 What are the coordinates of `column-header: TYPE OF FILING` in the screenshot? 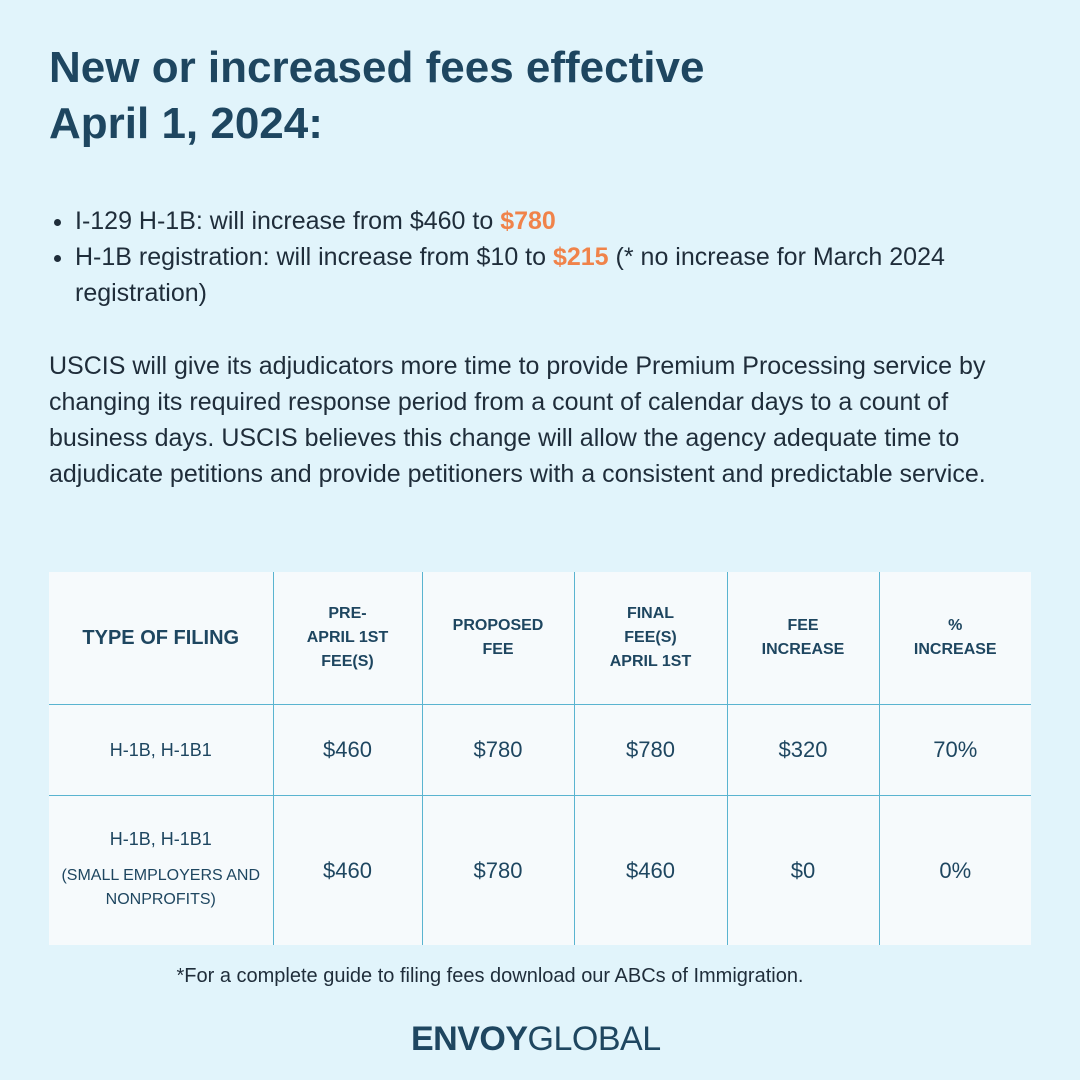 It's located at (161, 638).